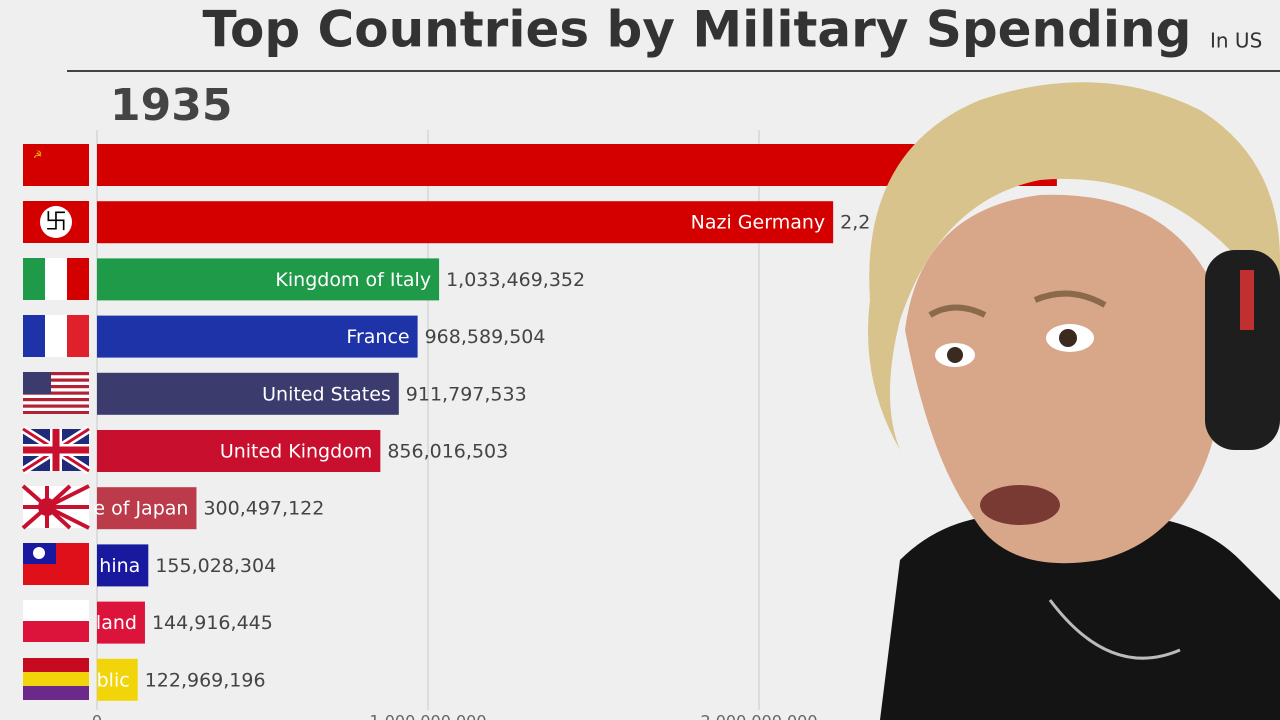 This screenshot has height=720, width=1280. Describe the element at coordinates (97, 716) in the screenshot. I see `x-tick-label: 0` at that location.